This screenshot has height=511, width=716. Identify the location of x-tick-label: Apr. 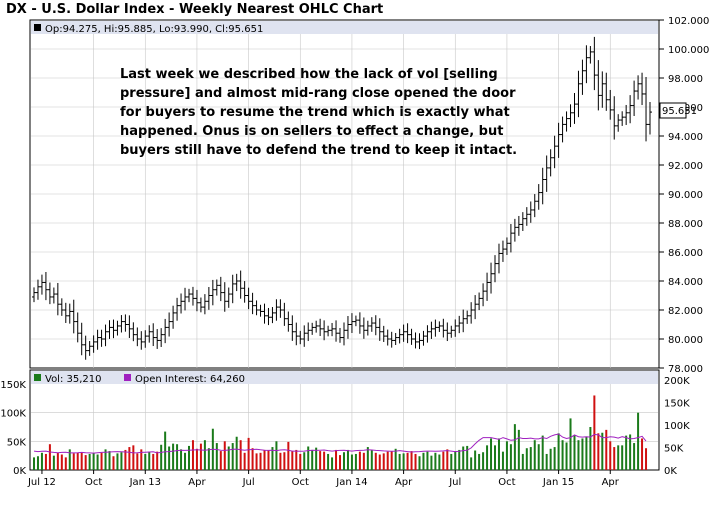
(404, 482).